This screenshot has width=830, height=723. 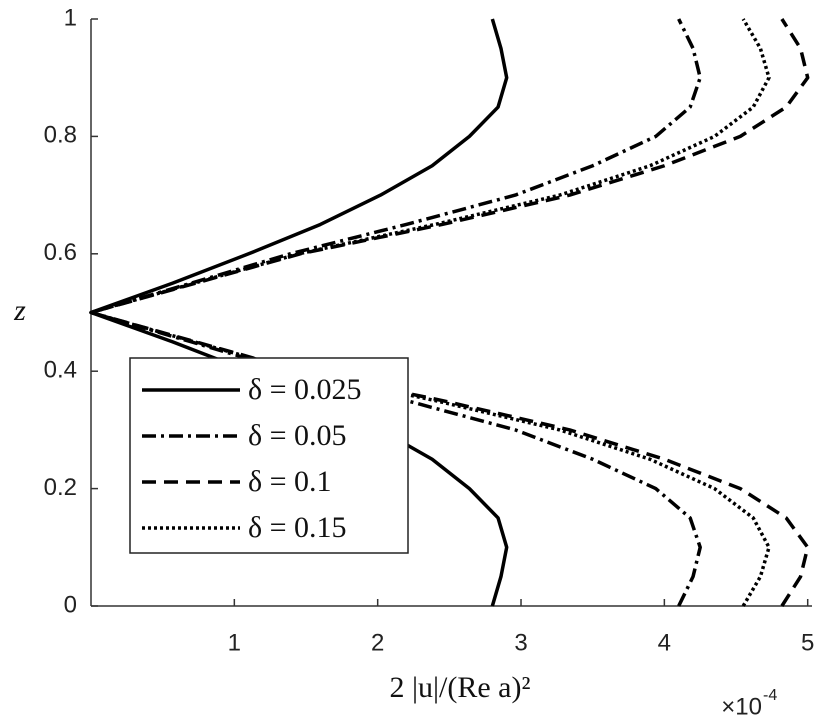 I want to click on x-axis-label: 2 |u|/(Re a)², so click(x=460, y=687).